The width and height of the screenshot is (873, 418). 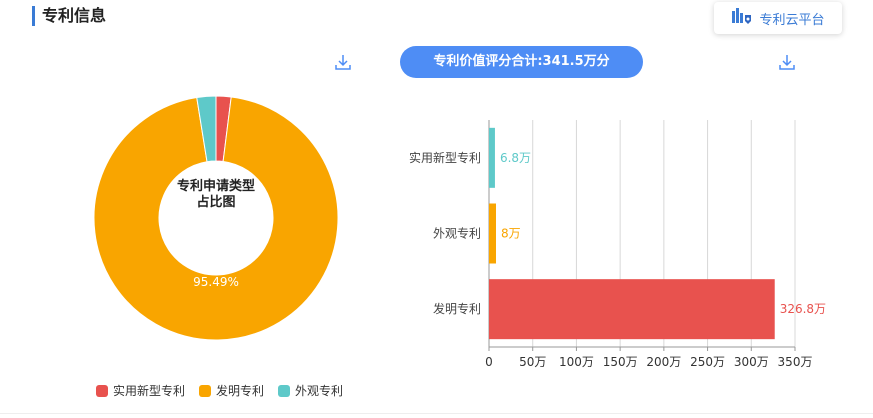 I want to click on donut-center-subtitle: 占比图, so click(x=215, y=202).